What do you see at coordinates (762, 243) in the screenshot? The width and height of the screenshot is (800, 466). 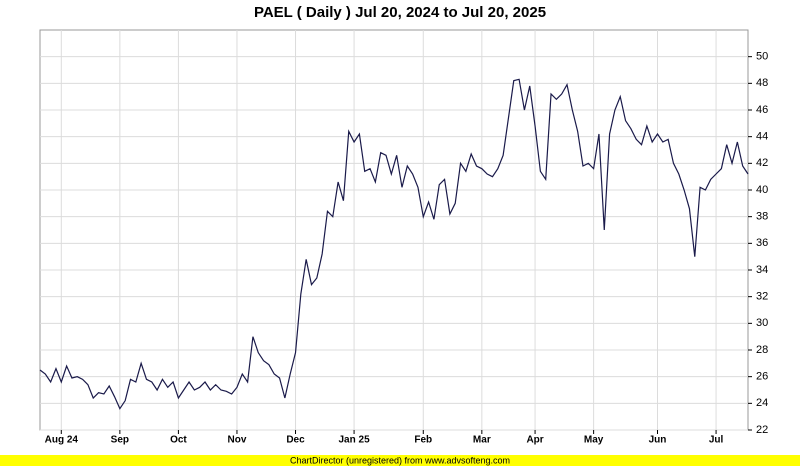 I see `y-tick-label: 36` at bounding box center [762, 243].